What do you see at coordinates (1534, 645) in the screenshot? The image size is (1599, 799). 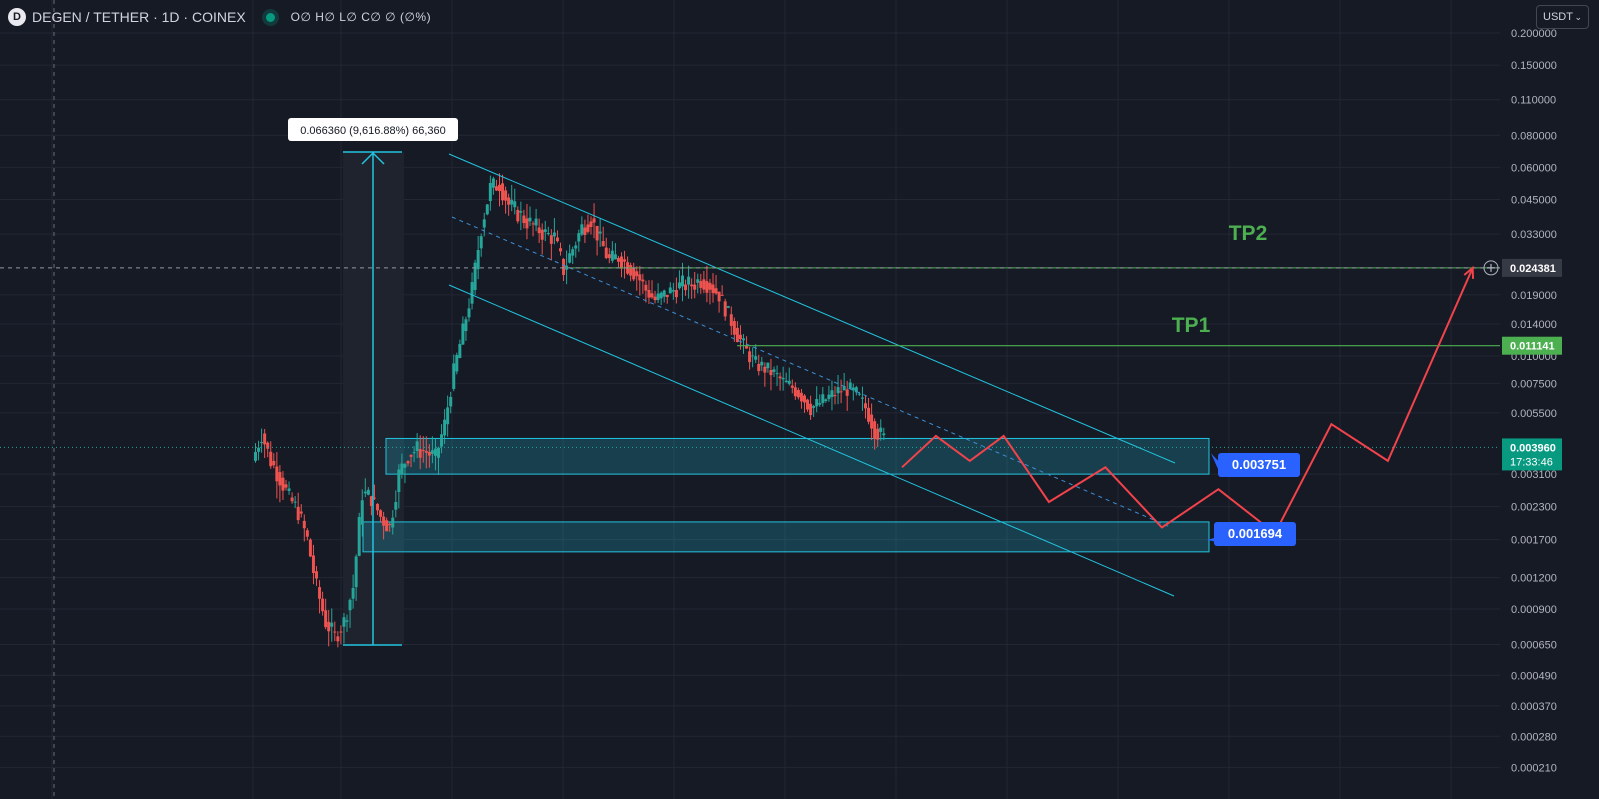 I see `price-axis-tick: 0.000650` at bounding box center [1534, 645].